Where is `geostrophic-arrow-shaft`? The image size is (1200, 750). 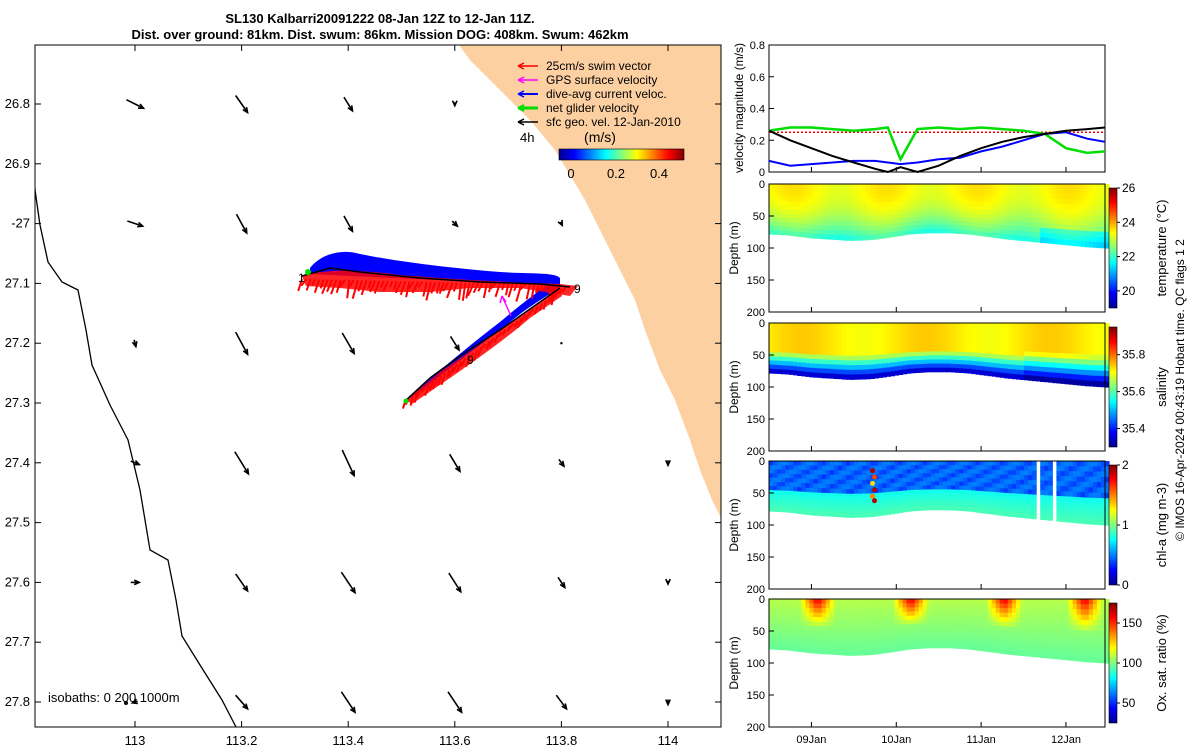 geostrophic-arrow-shaft is located at coordinates (455, 582).